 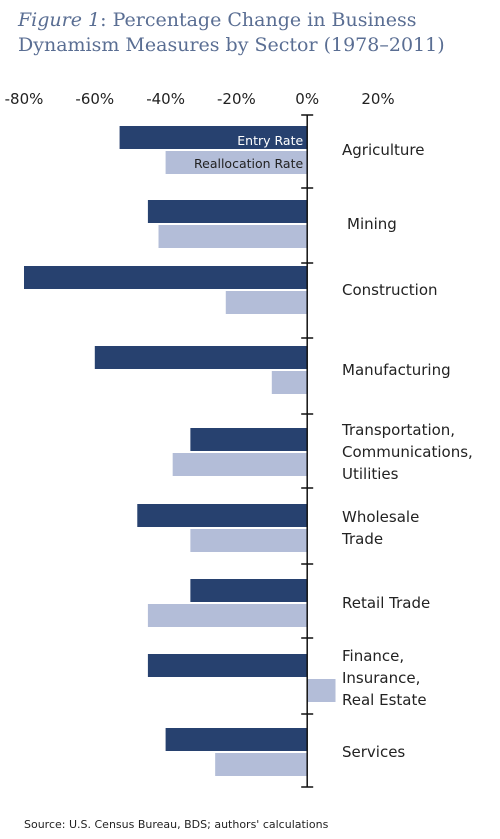 What do you see at coordinates (362, 539) in the screenshot?
I see `category-label: Trade` at bounding box center [362, 539].